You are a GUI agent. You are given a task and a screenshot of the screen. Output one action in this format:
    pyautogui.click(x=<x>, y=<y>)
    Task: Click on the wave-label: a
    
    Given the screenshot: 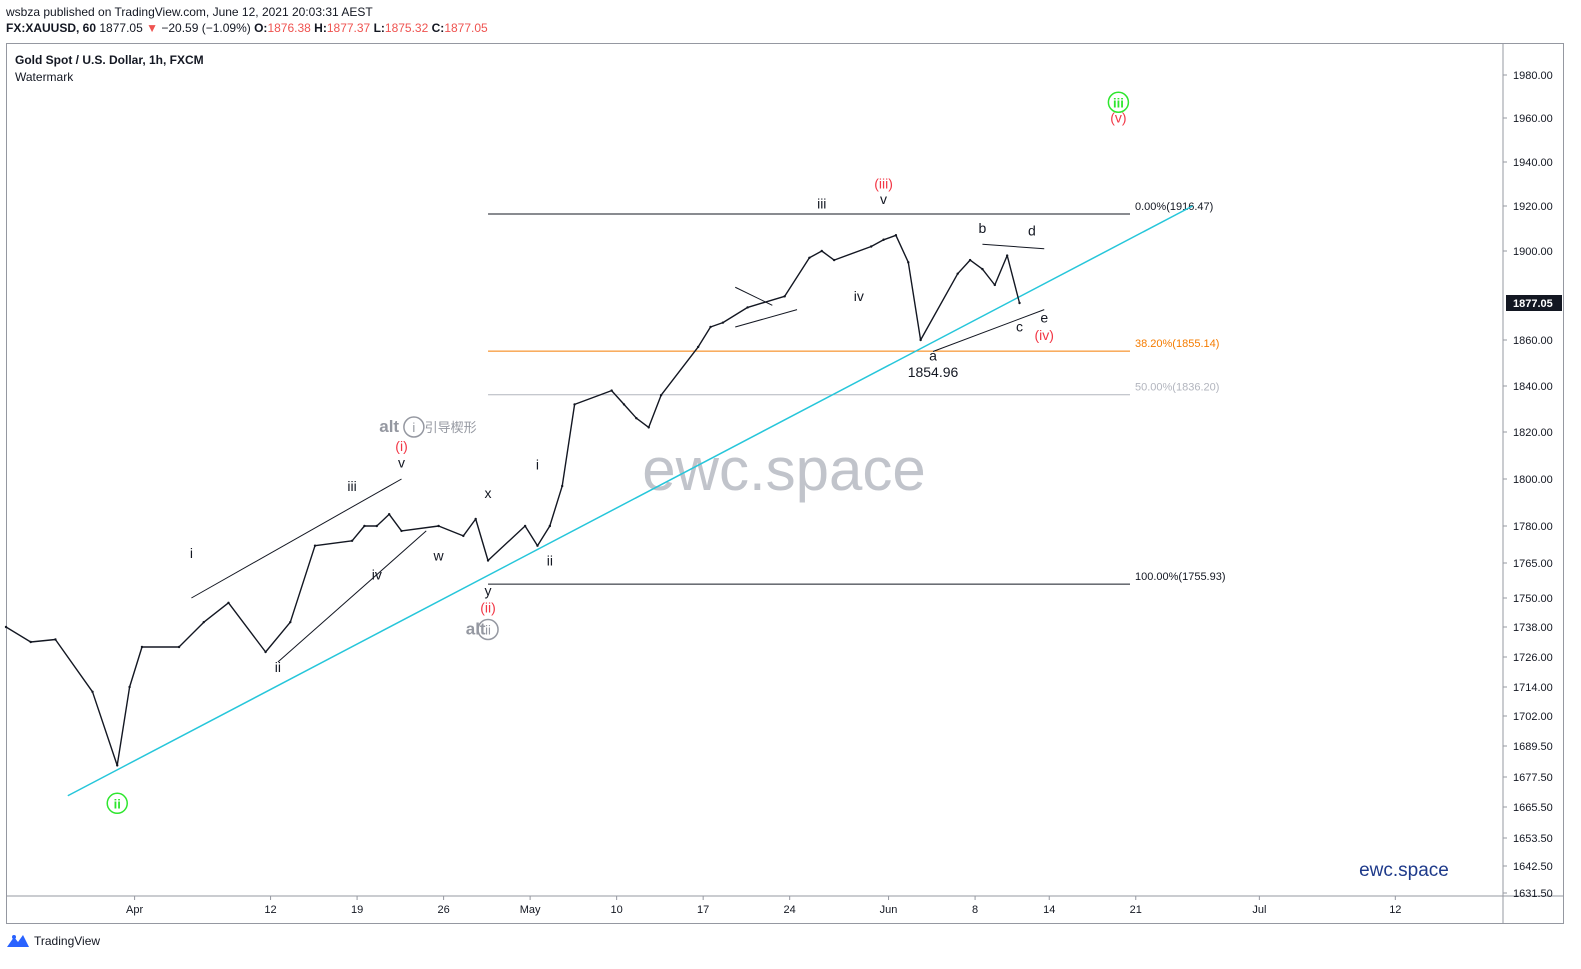 What is the action you would take?
    pyautogui.click(x=933, y=356)
    